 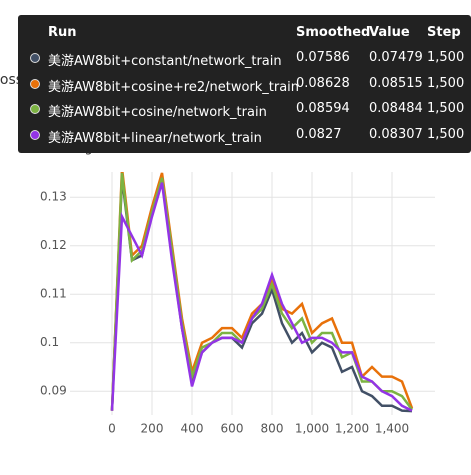 I want to click on x-tick-label: 600, so click(x=232, y=429).